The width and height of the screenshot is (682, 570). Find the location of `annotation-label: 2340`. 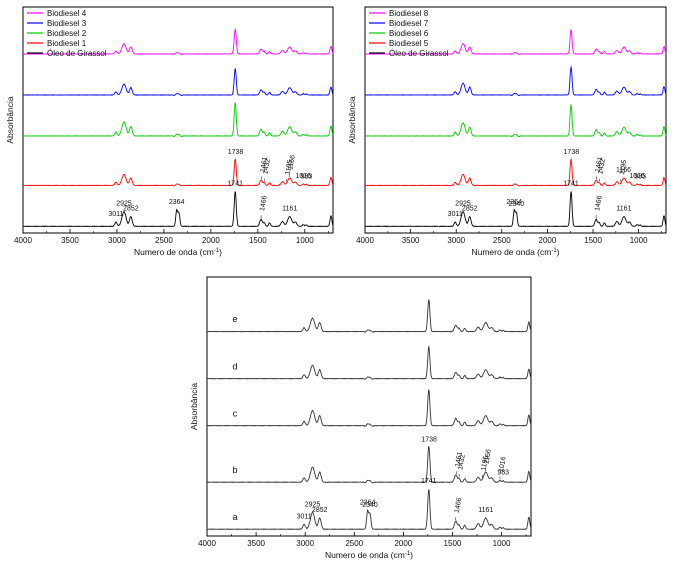

annotation-label: 2340 is located at coordinates (370, 505).